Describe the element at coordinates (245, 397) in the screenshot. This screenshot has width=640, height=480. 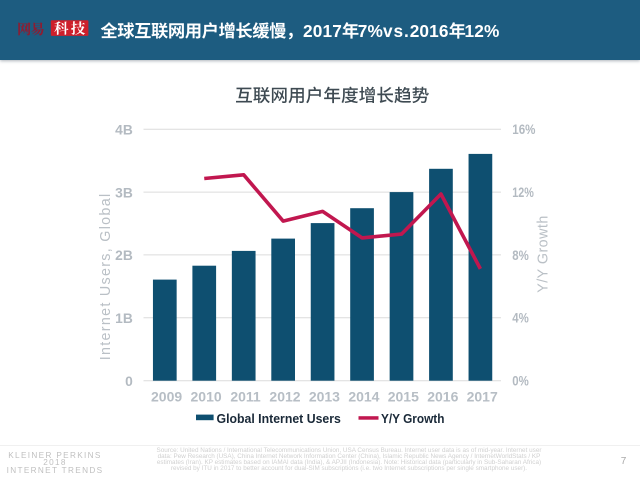
I see `svg-text: 2011` at that location.